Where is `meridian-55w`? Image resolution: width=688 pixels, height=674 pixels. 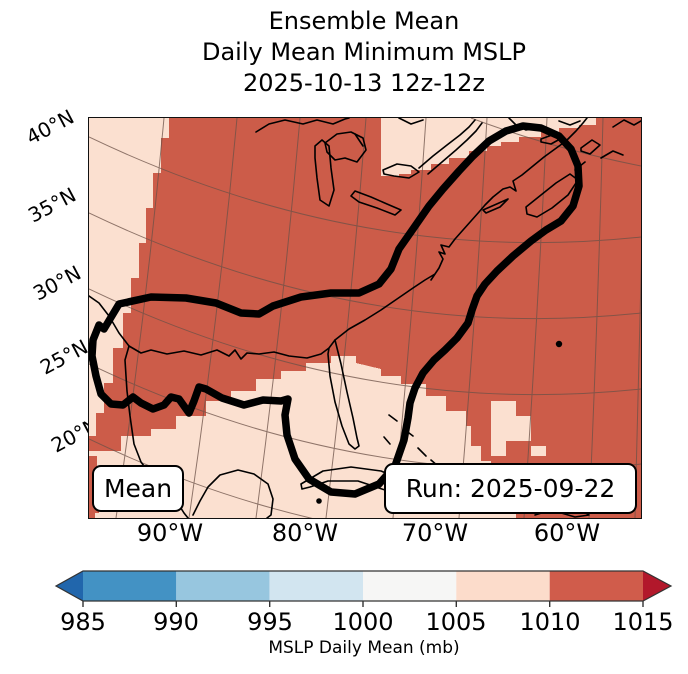 meridian-55w is located at coordinates (637, 396).